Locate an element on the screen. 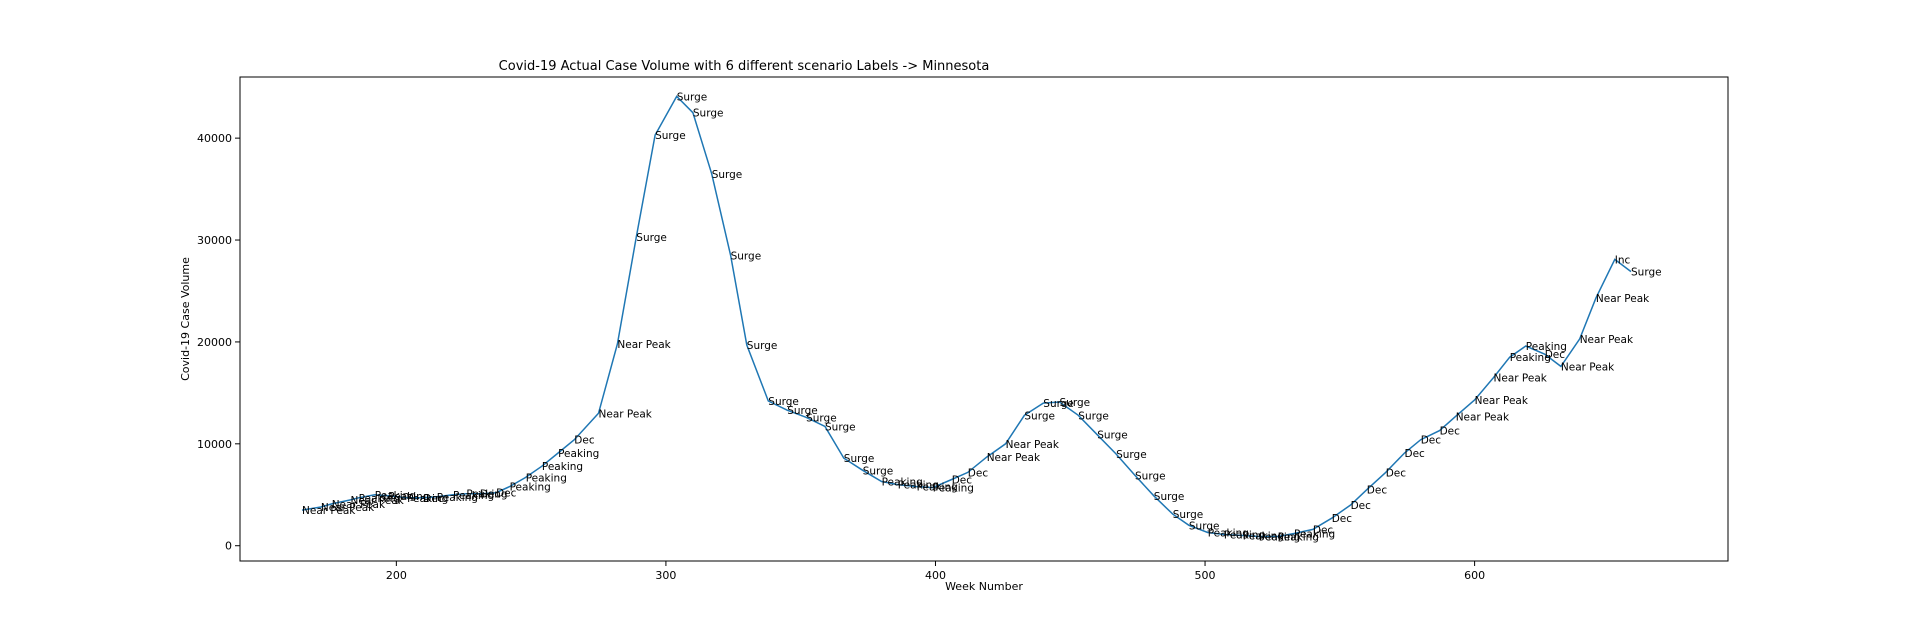 The image size is (1920, 640). x-axis-ticks: 200 300 400 500 600 is located at coordinates (935, 571).